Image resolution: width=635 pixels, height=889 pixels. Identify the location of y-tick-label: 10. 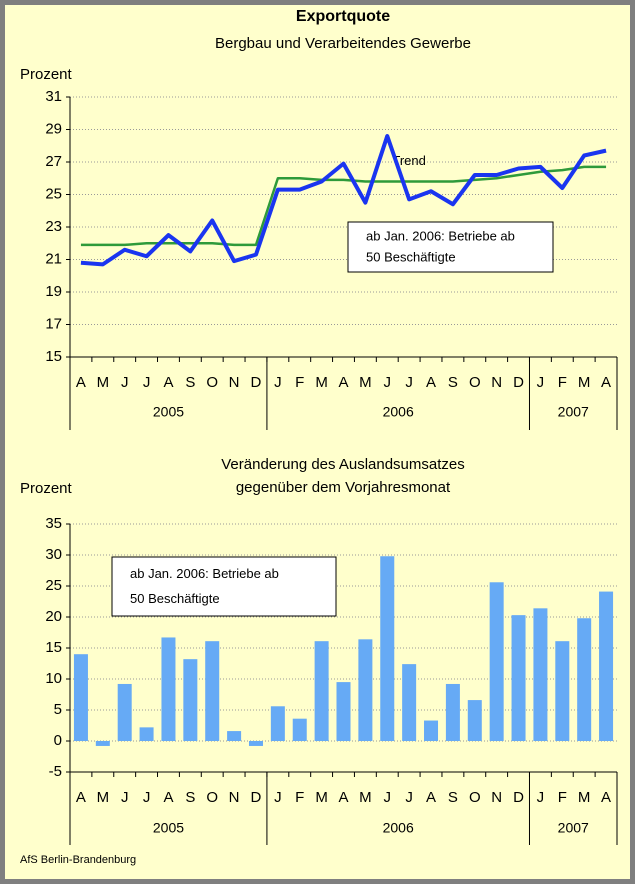
(53, 678).